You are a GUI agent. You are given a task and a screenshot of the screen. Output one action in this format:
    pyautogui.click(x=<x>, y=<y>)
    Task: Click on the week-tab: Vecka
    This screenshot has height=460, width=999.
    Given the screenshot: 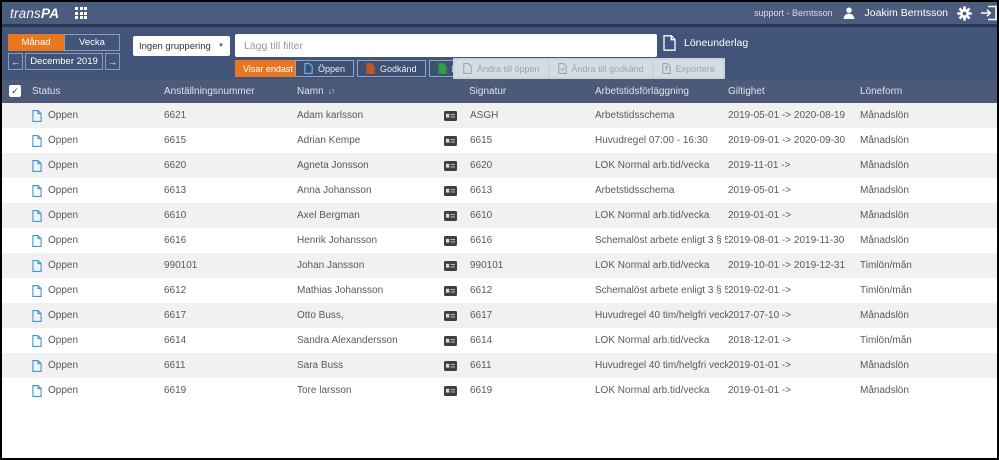 What is the action you would take?
    pyautogui.click(x=92, y=42)
    